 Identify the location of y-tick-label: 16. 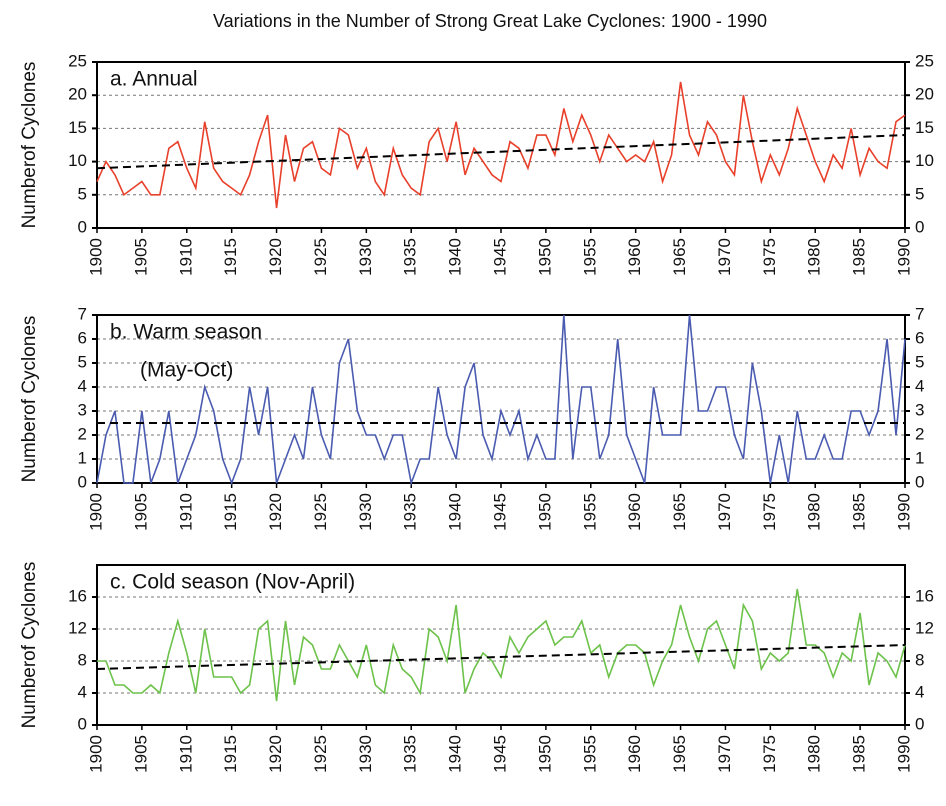
(77, 595).